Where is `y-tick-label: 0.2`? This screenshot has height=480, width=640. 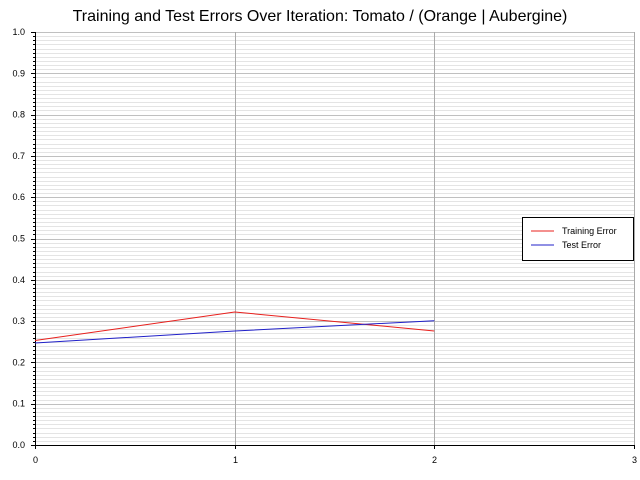 y-tick-label: 0.2 is located at coordinates (18, 362).